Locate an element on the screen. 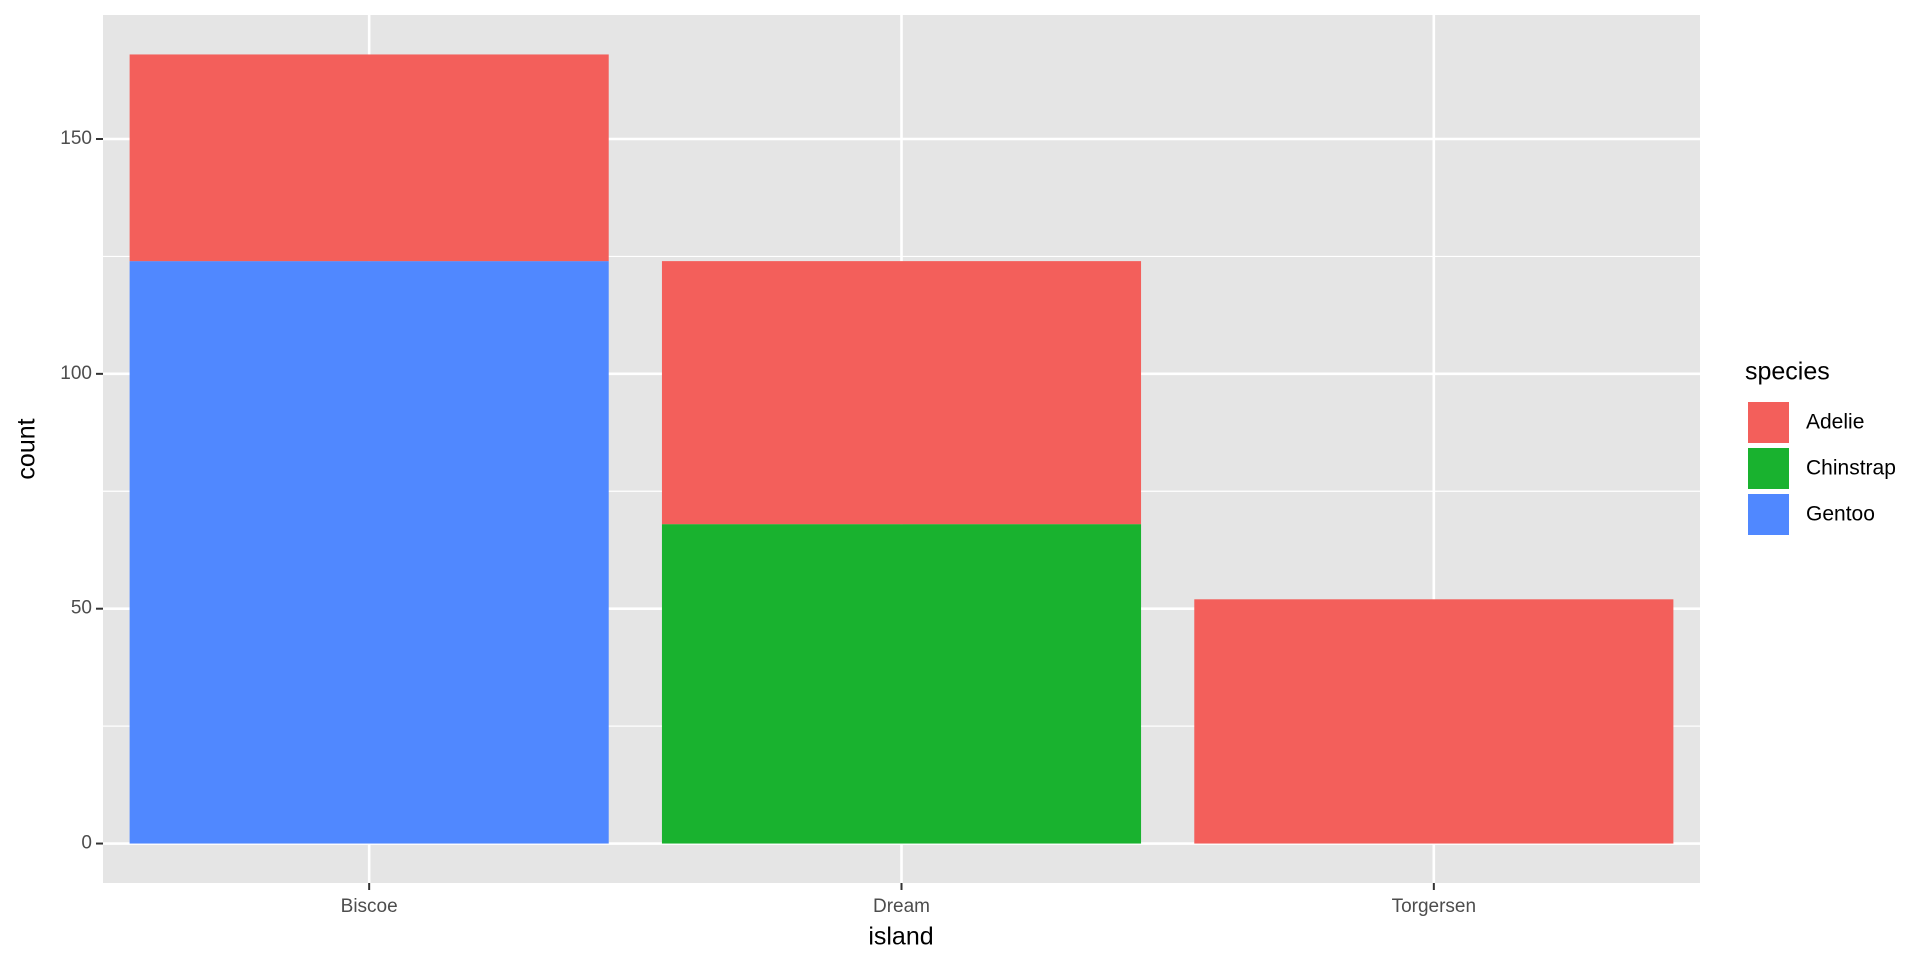  legend-label: Adelie is located at coordinates (1835, 422).